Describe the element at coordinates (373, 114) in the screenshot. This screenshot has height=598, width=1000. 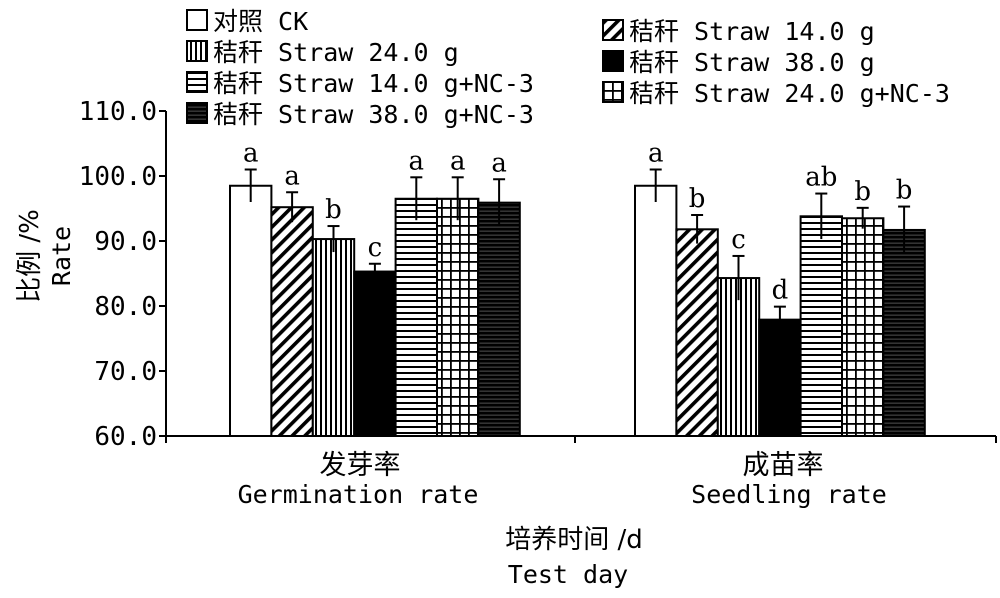
I see `legend-label: 秸秆 Straw 38.0 g+NC-3` at that location.